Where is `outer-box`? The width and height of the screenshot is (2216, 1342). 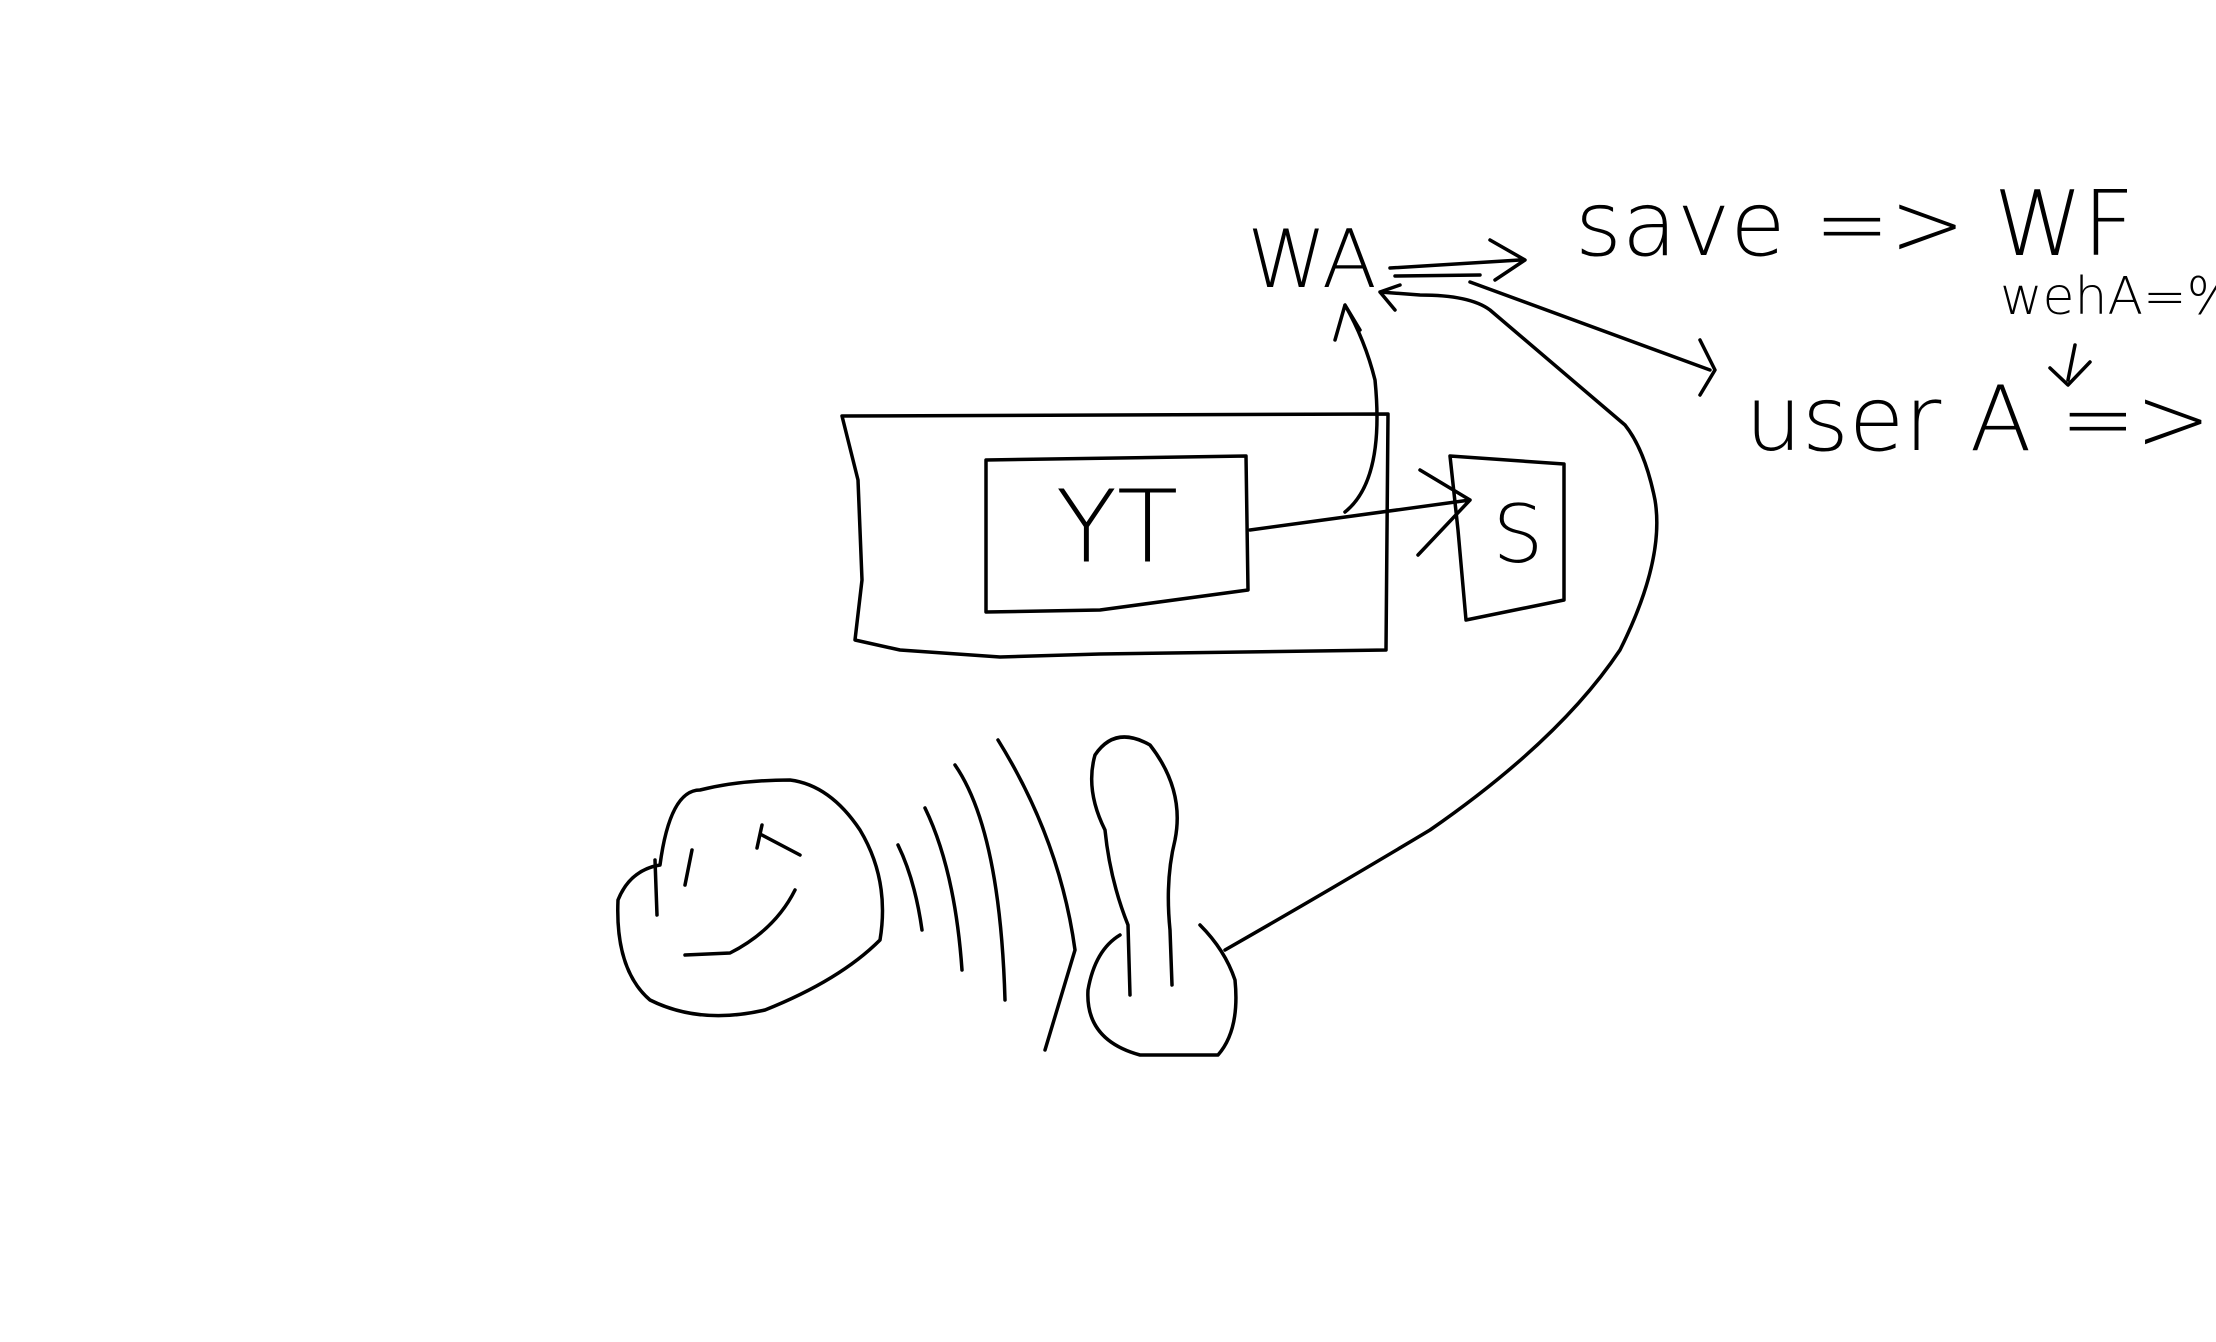
outer-box is located at coordinates (1115, 535).